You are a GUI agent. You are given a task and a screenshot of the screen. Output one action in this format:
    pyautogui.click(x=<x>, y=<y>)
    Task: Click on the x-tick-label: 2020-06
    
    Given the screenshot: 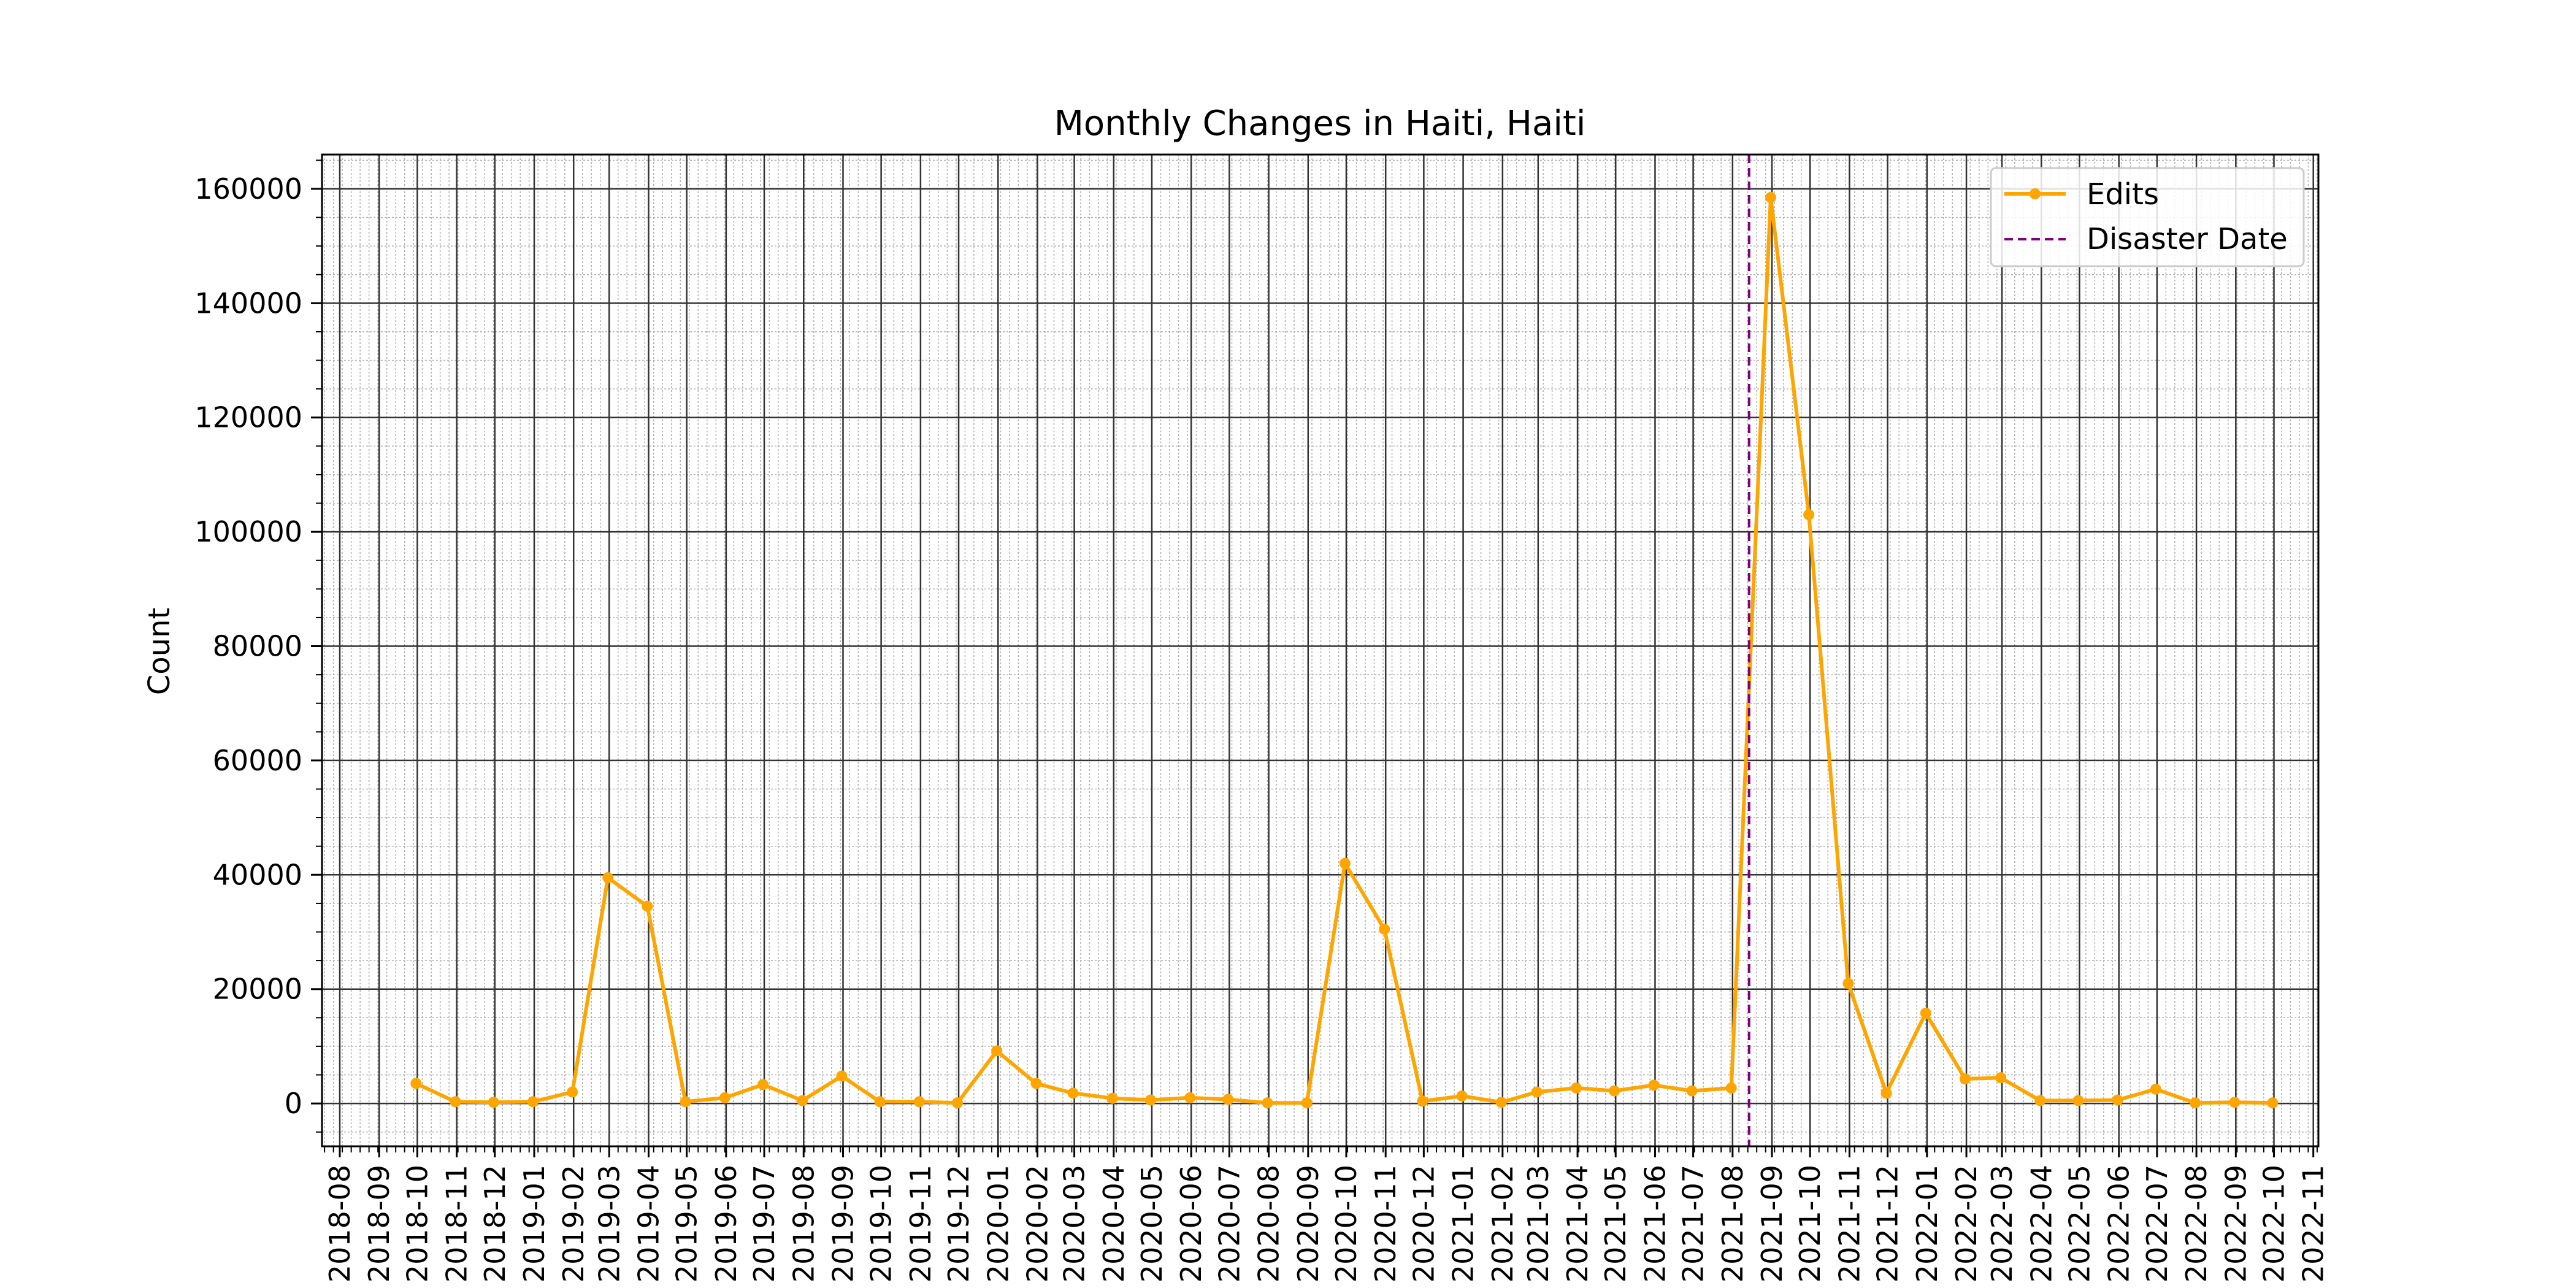 What is the action you would take?
    pyautogui.click(x=1191, y=1223)
    